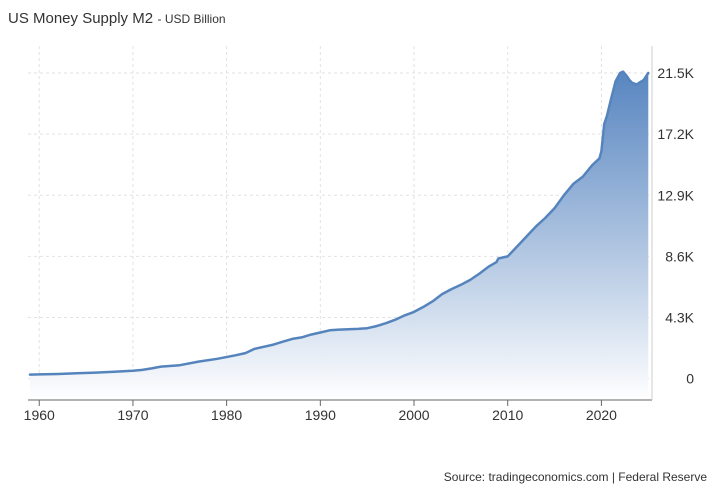  What do you see at coordinates (675, 195) in the screenshot?
I see `y-tick-label: 12.9K` at bounding box center [675, 195].